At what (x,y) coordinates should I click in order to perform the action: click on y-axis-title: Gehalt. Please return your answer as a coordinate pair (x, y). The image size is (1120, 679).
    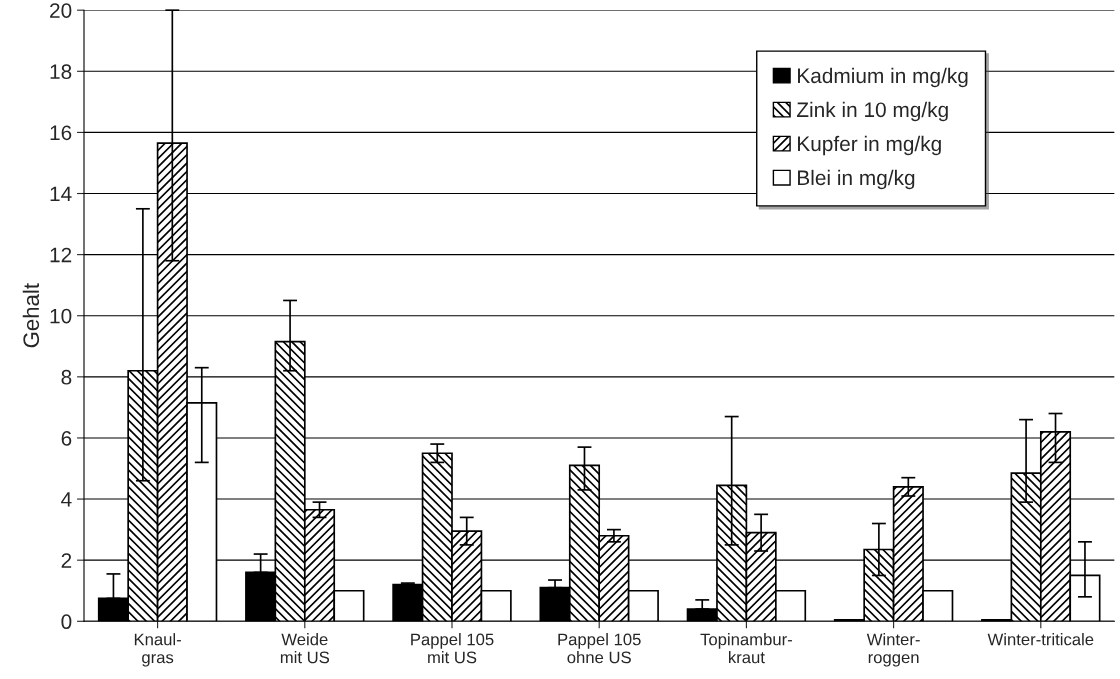
    Looking at the image, I should click on (31, 315).